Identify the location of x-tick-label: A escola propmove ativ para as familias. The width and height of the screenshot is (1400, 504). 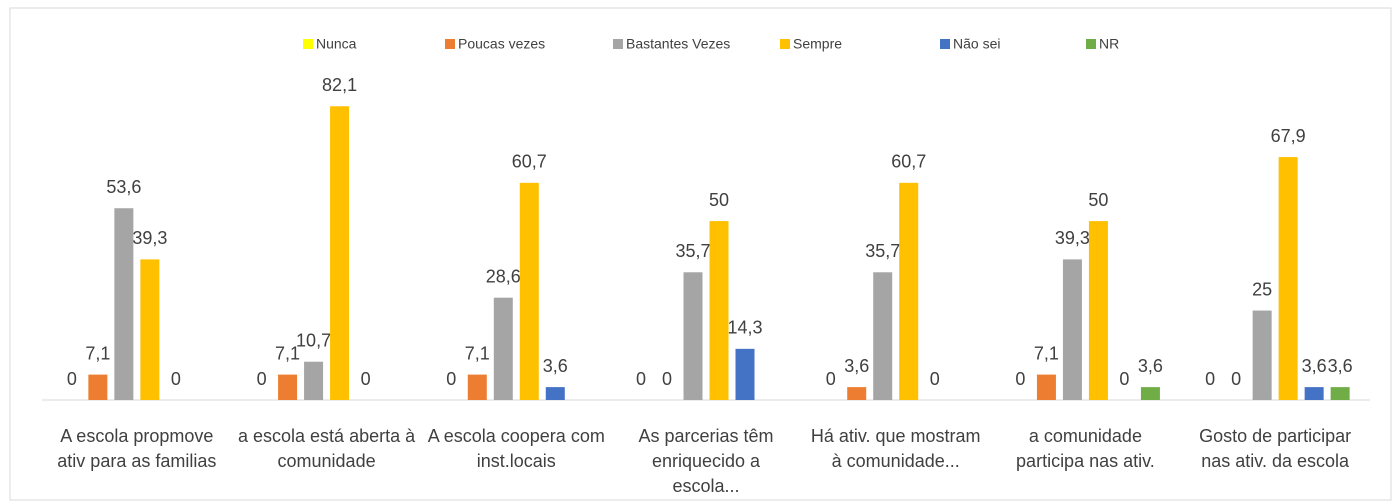
(137, 448).